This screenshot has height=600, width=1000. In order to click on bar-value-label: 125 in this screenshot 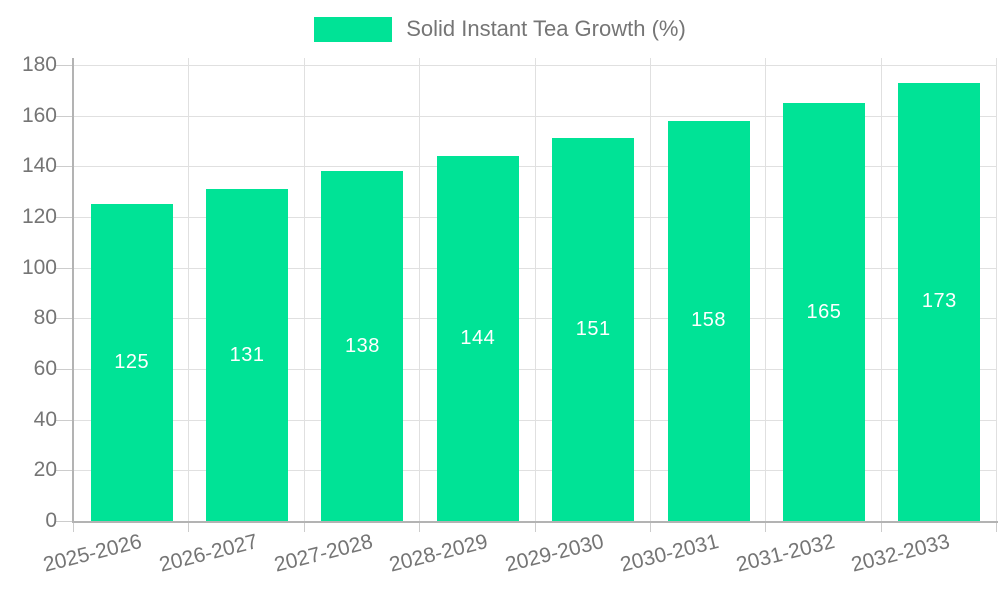, I will do `click(132, 362)`.